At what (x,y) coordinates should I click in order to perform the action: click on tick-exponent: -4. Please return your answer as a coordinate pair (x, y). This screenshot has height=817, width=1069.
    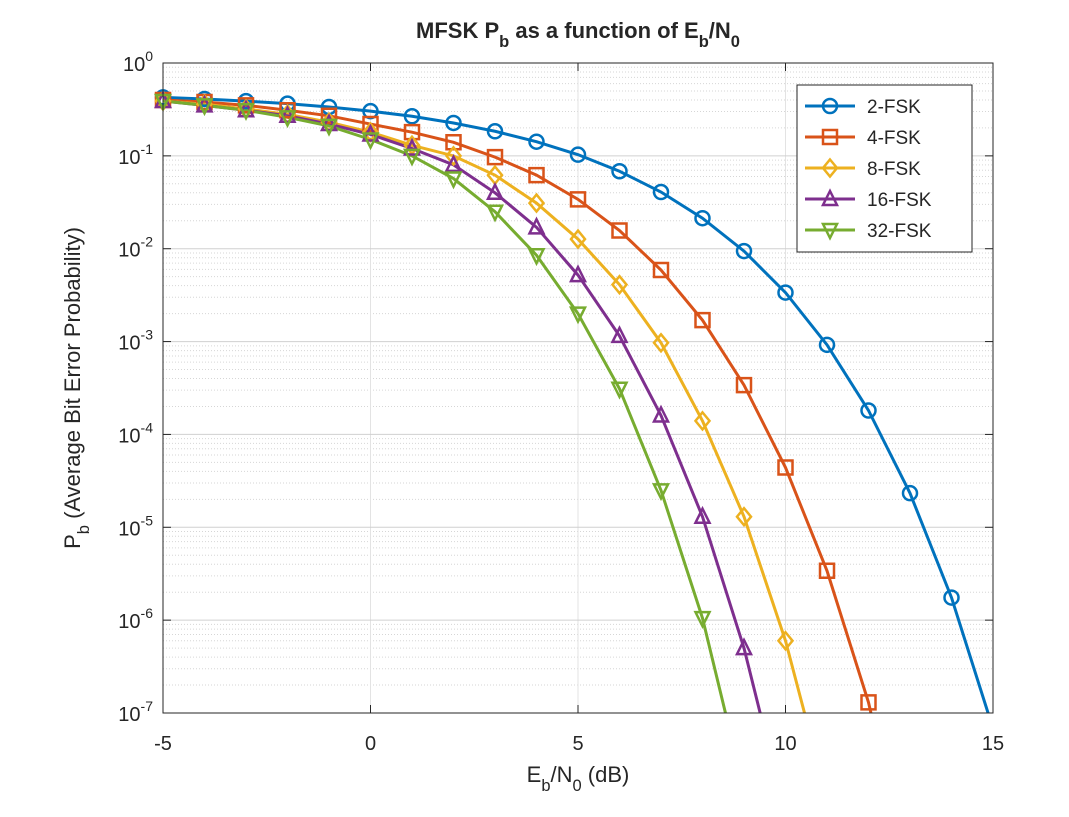
    Looking at the image, I should click on (147, 427).